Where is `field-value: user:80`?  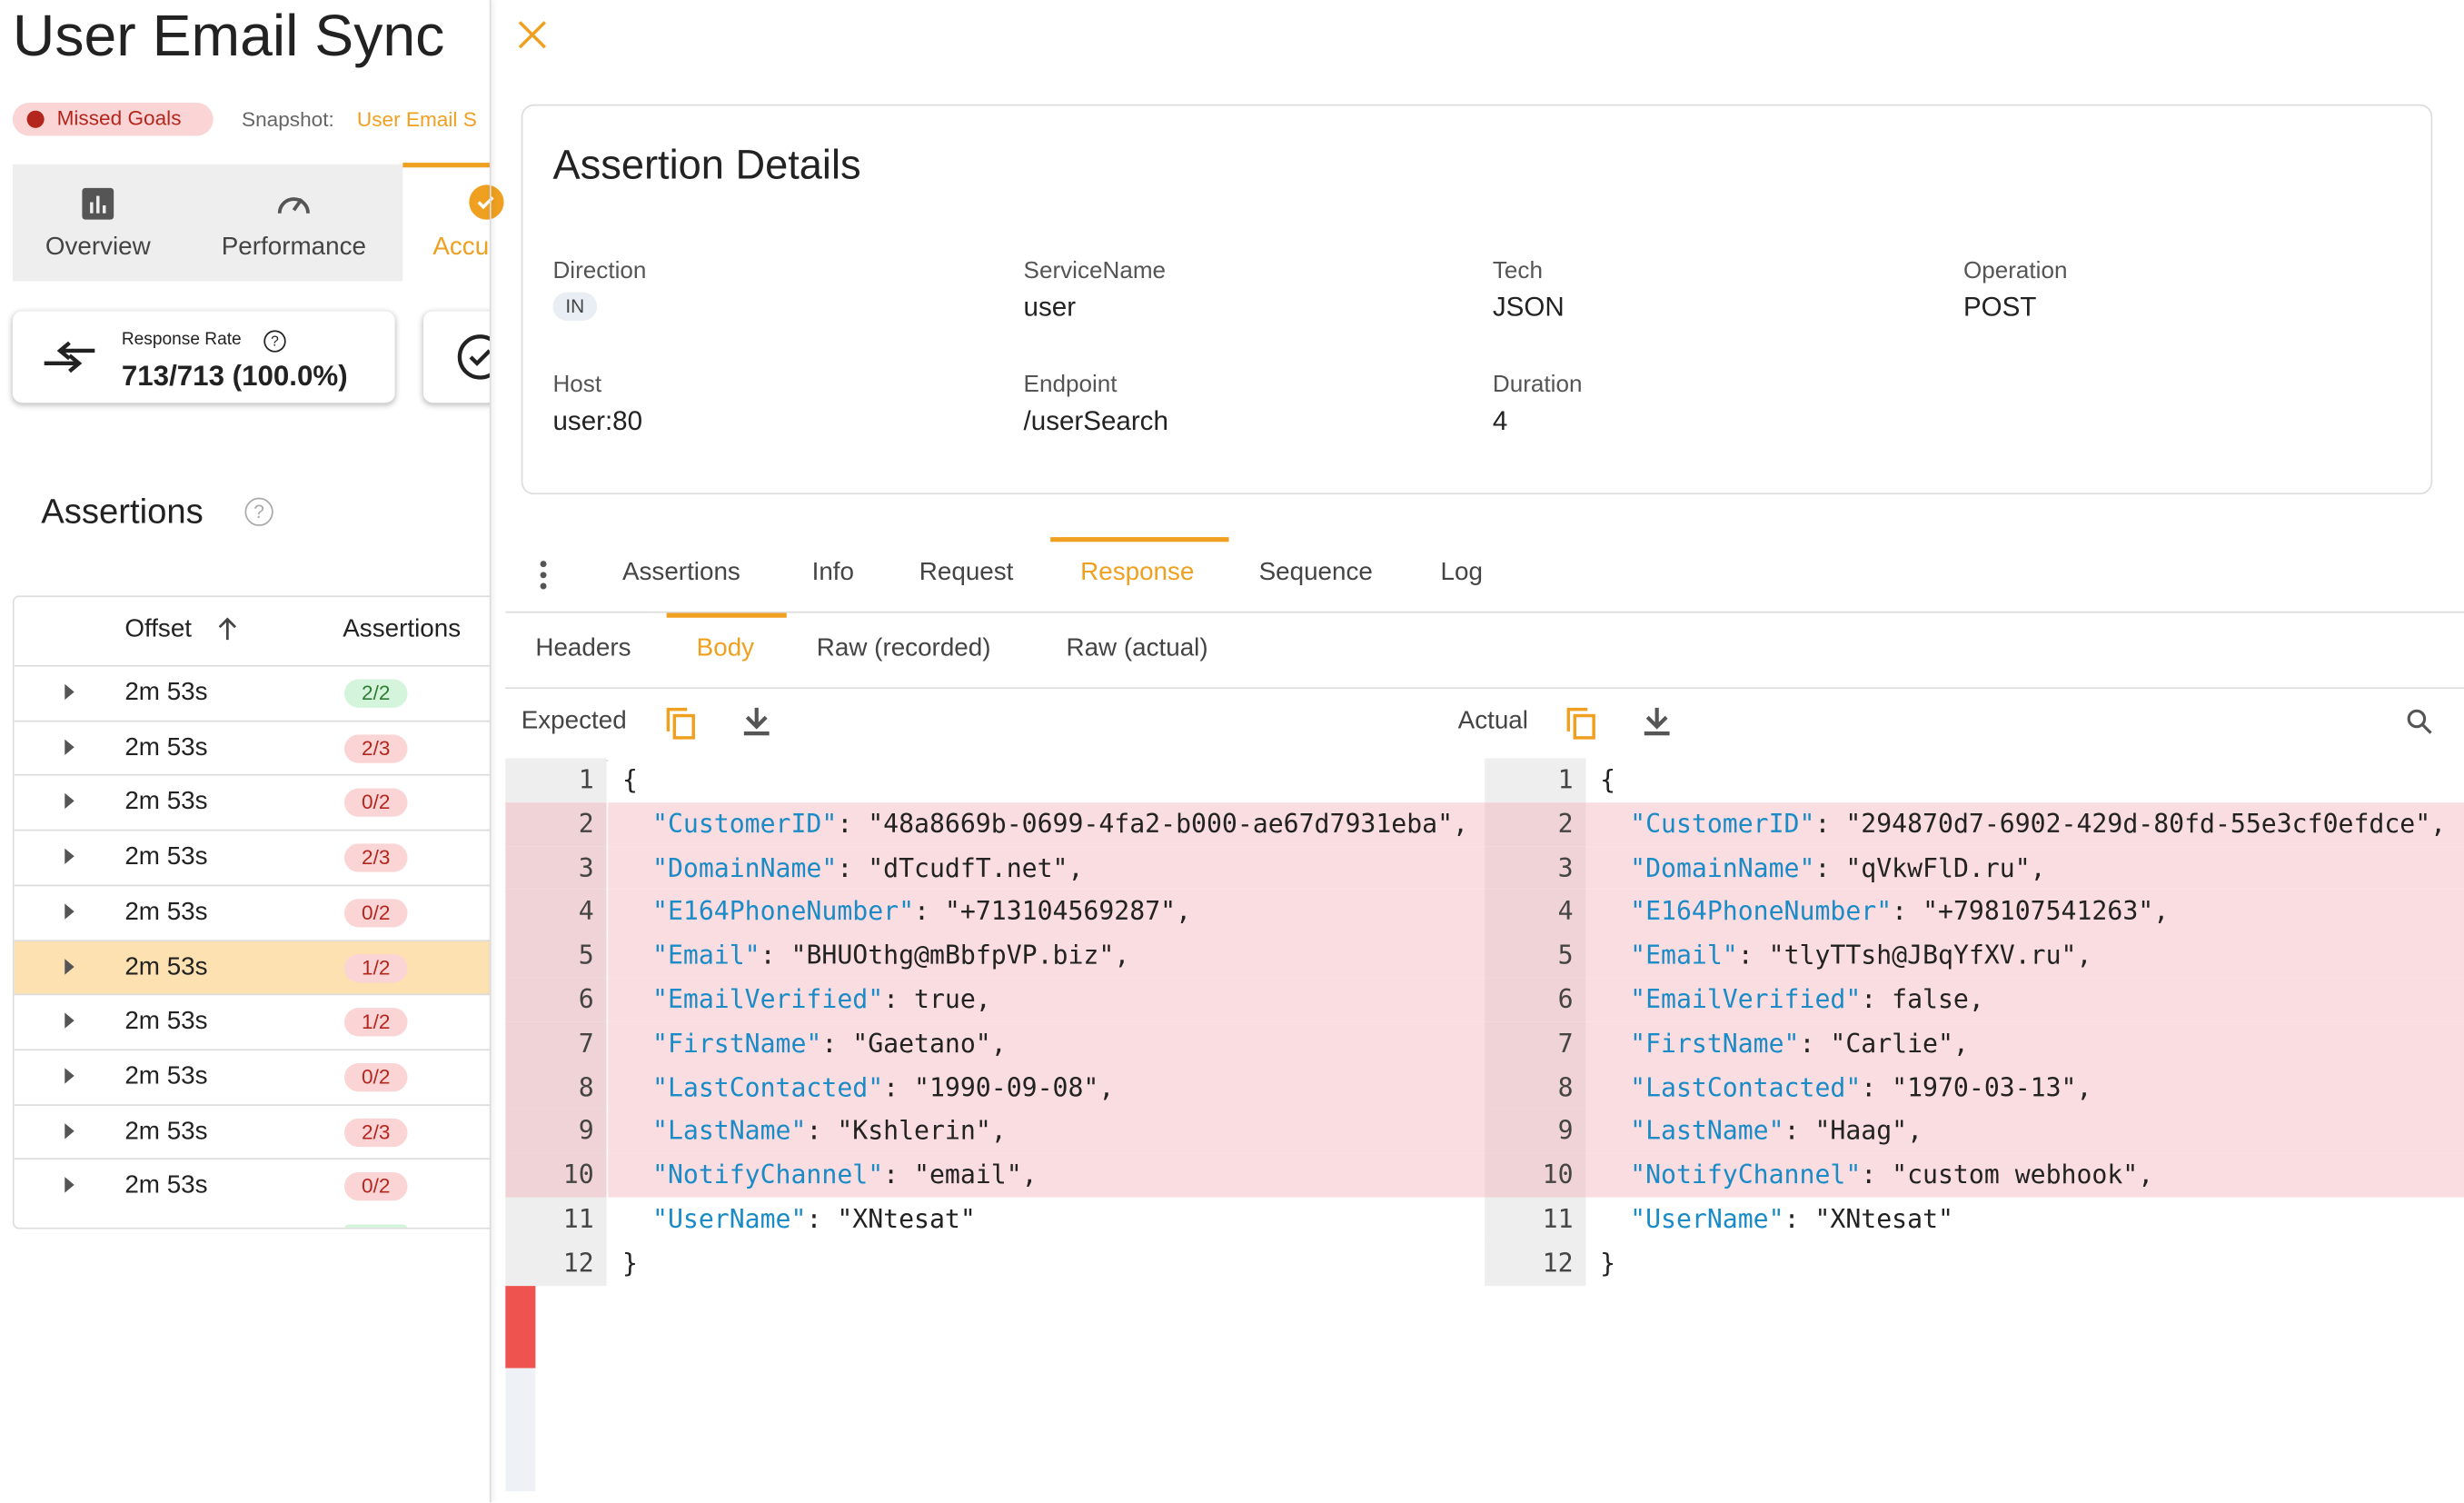 field-value: user:80 is located at coordinates (597, 420).